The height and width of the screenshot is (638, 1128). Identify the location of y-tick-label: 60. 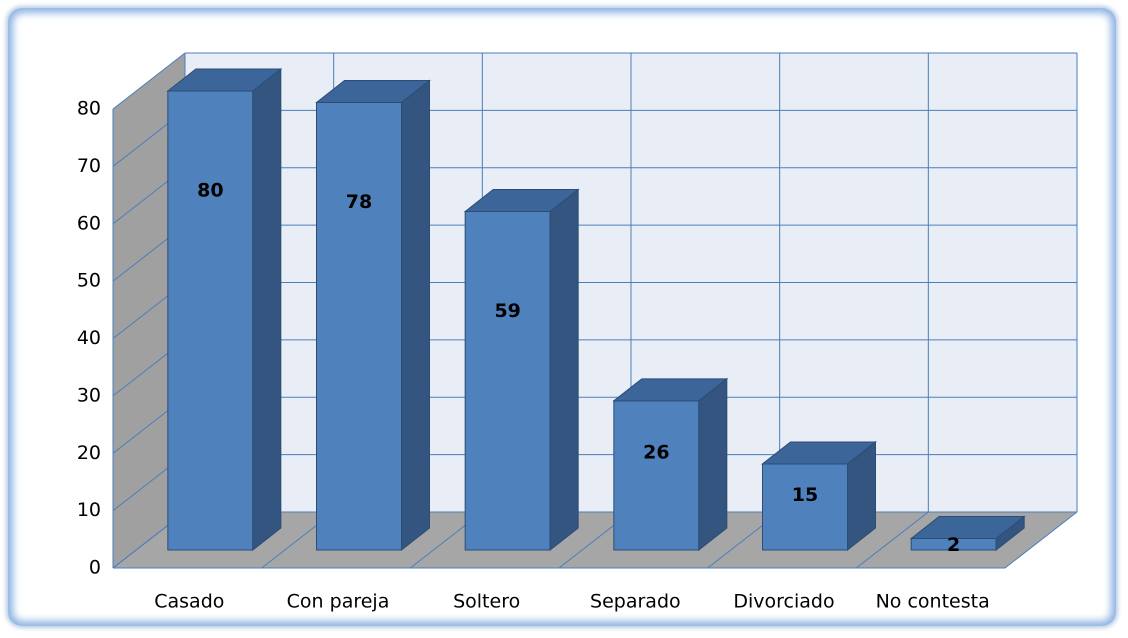
(89, 223).